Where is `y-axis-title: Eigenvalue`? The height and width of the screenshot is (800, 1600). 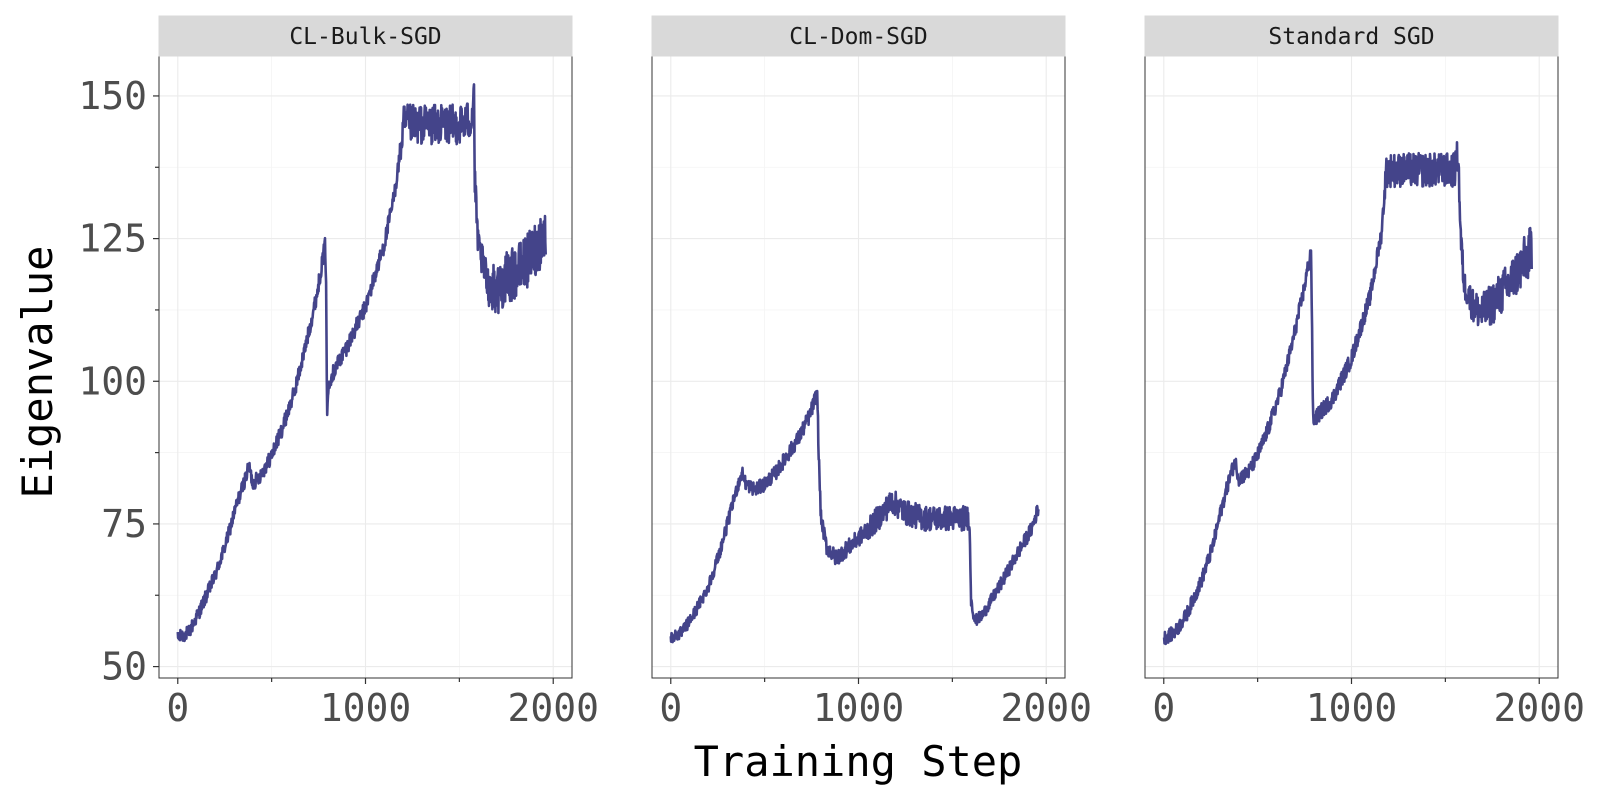 y-axis-title: Eigenvalue is located at coordinates (37, 372).